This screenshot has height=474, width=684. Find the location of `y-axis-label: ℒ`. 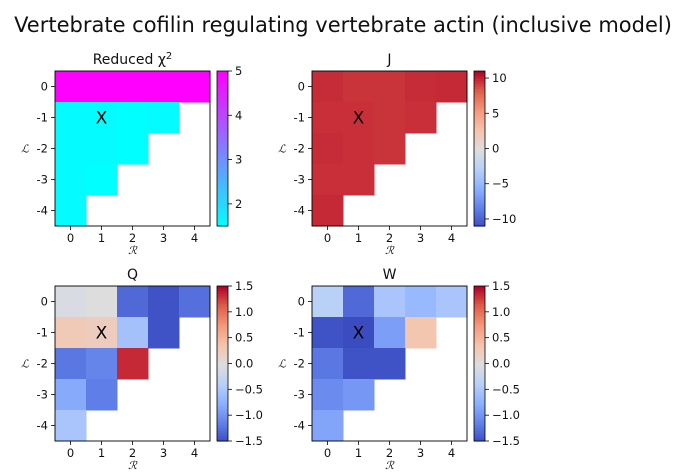

y-axis-label: ℒ is located at coordinates (282, 149).